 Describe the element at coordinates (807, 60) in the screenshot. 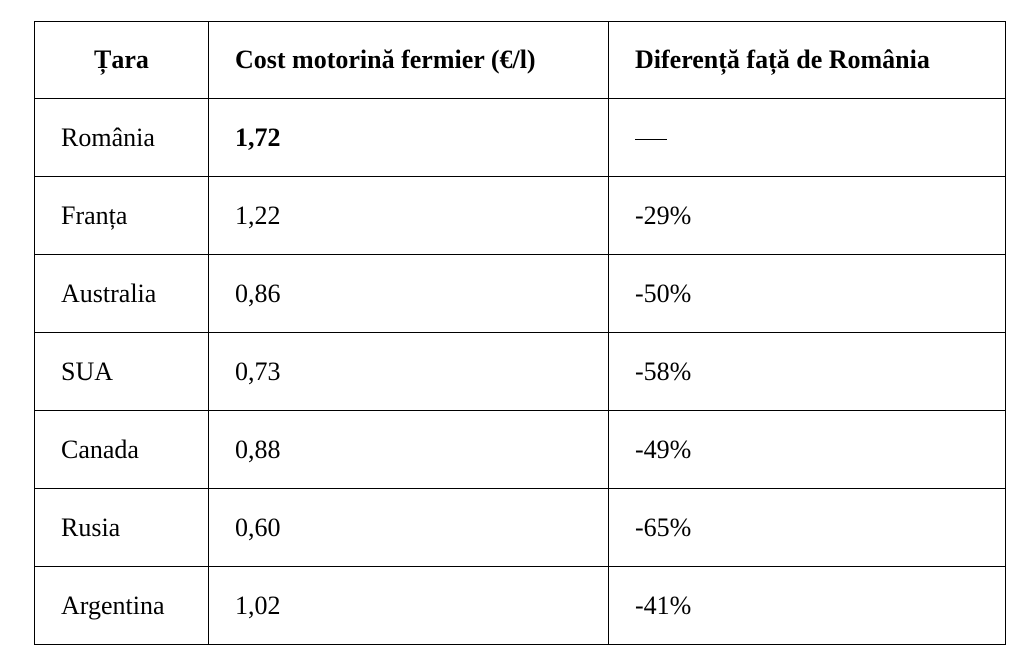

I see `header-diff: Diferență față de România` at that location.